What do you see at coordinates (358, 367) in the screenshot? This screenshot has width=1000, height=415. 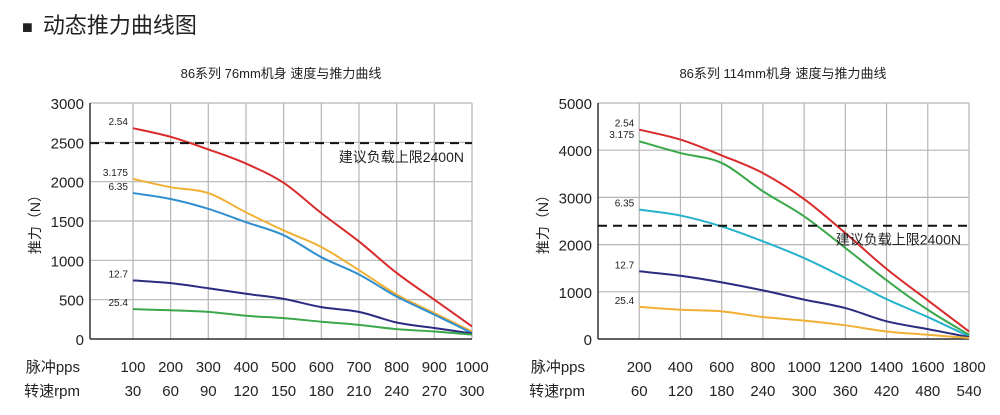 I see `x-tick-label: 700` at bounding box center [358, 367].